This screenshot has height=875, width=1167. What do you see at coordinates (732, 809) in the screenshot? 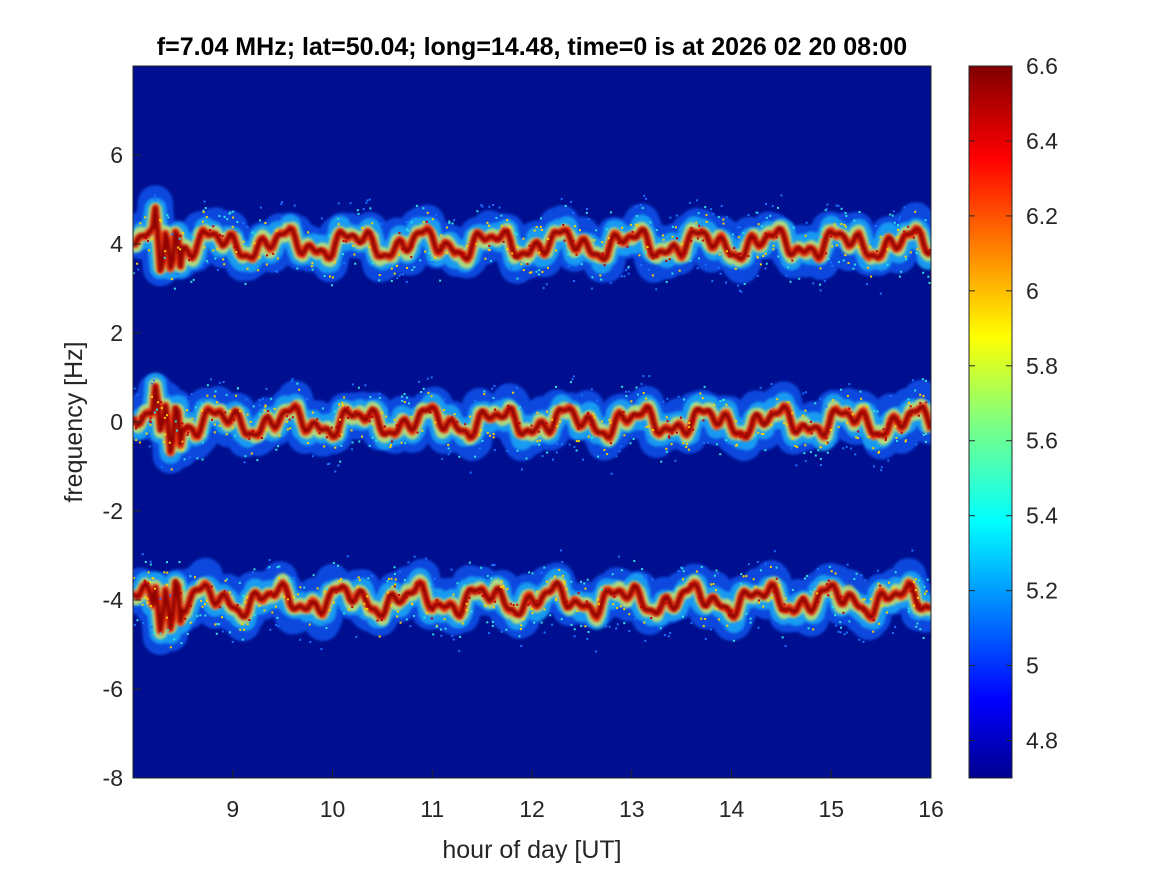
I see `x-tick-label: 14` at bounding box center [732, 809].